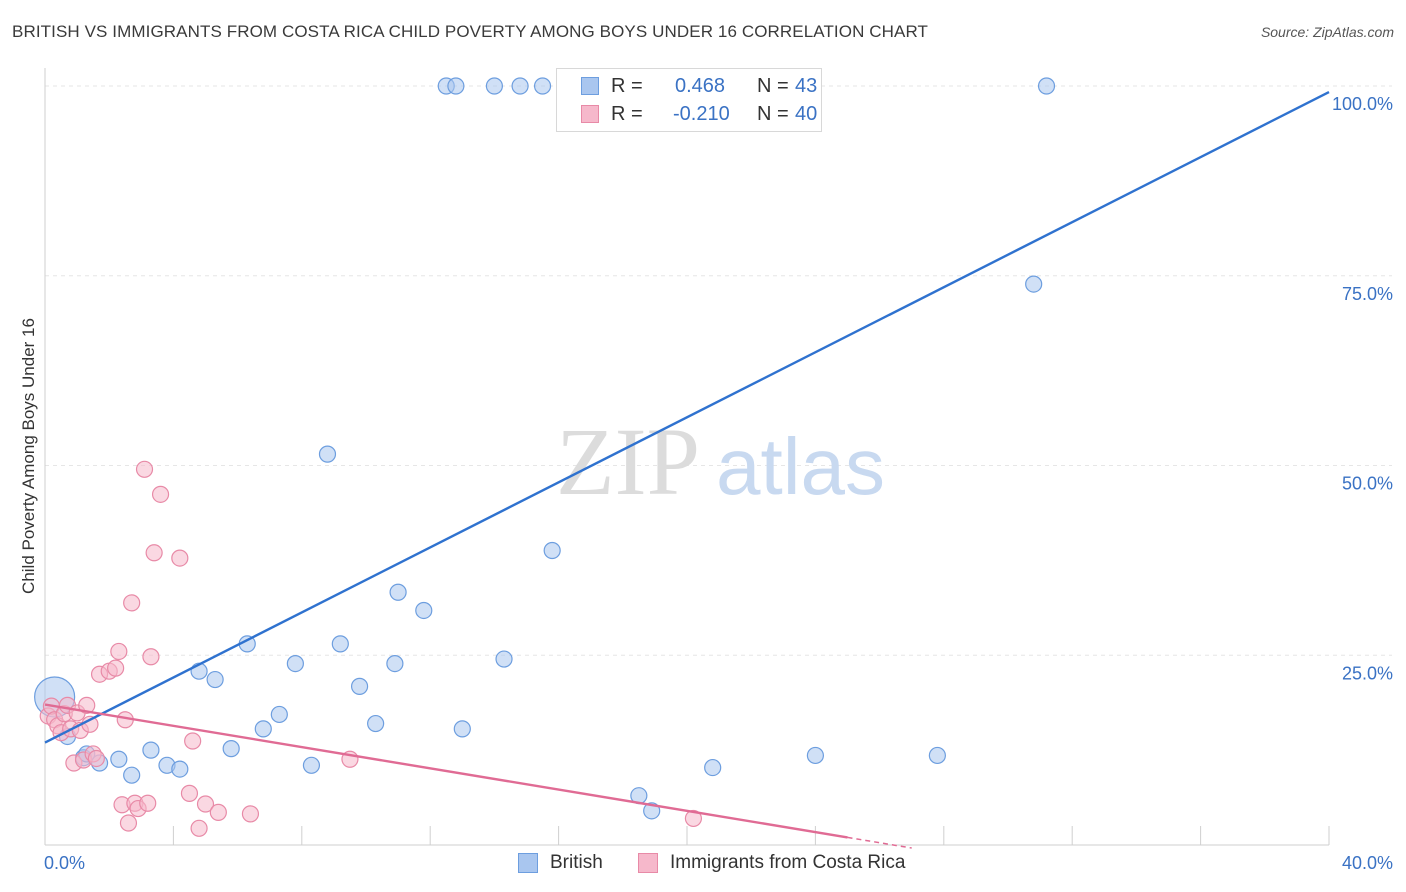  Describe the element at coordinates (700, 85) in the screenshot. I see `british-r-value: 0.468` at that location.